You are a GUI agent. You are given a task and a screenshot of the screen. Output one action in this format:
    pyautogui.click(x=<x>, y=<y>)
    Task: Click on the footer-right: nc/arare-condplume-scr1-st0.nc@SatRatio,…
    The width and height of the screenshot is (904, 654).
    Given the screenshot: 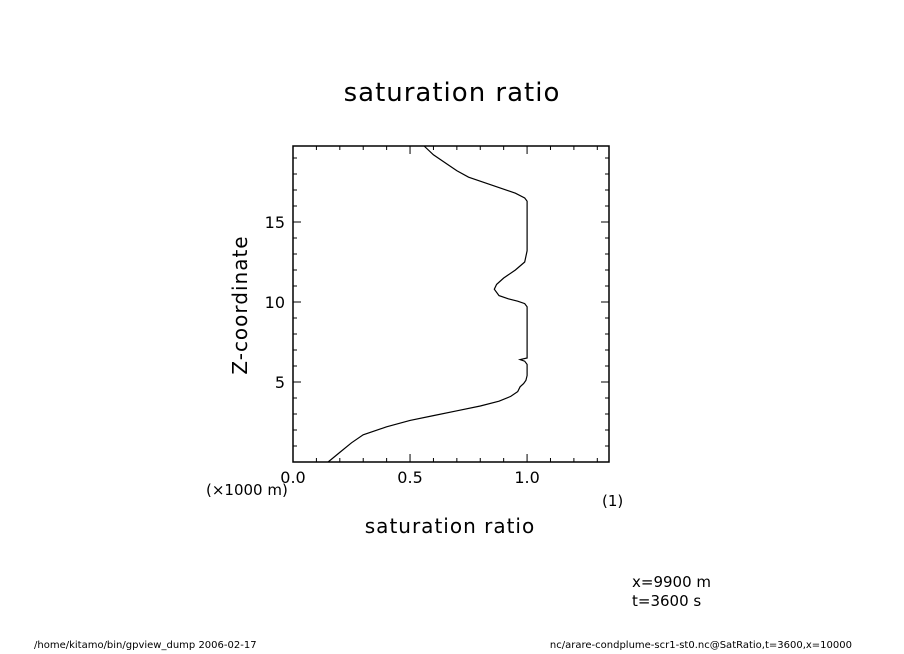 What is the action you would take?
    pyautogui.click(x=700, y=645)
    